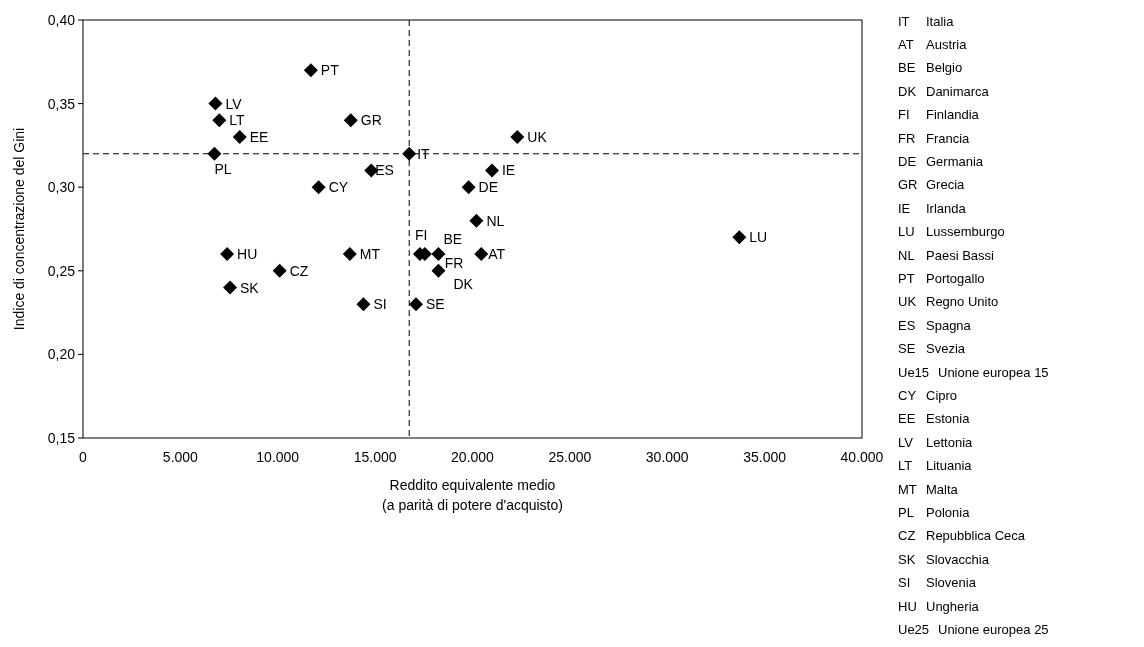 The image size is (1144, 647). I want to click on annotation: IE, so click(508, 170).